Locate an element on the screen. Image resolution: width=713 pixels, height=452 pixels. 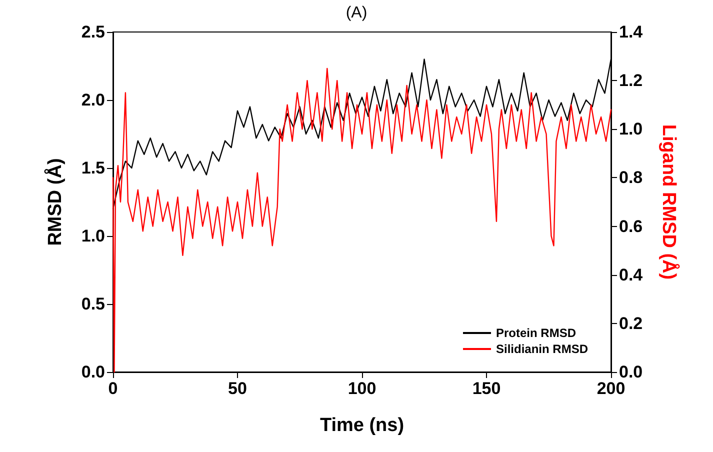
y-tick-label: 2.0 is located at coordinates (93, 100).